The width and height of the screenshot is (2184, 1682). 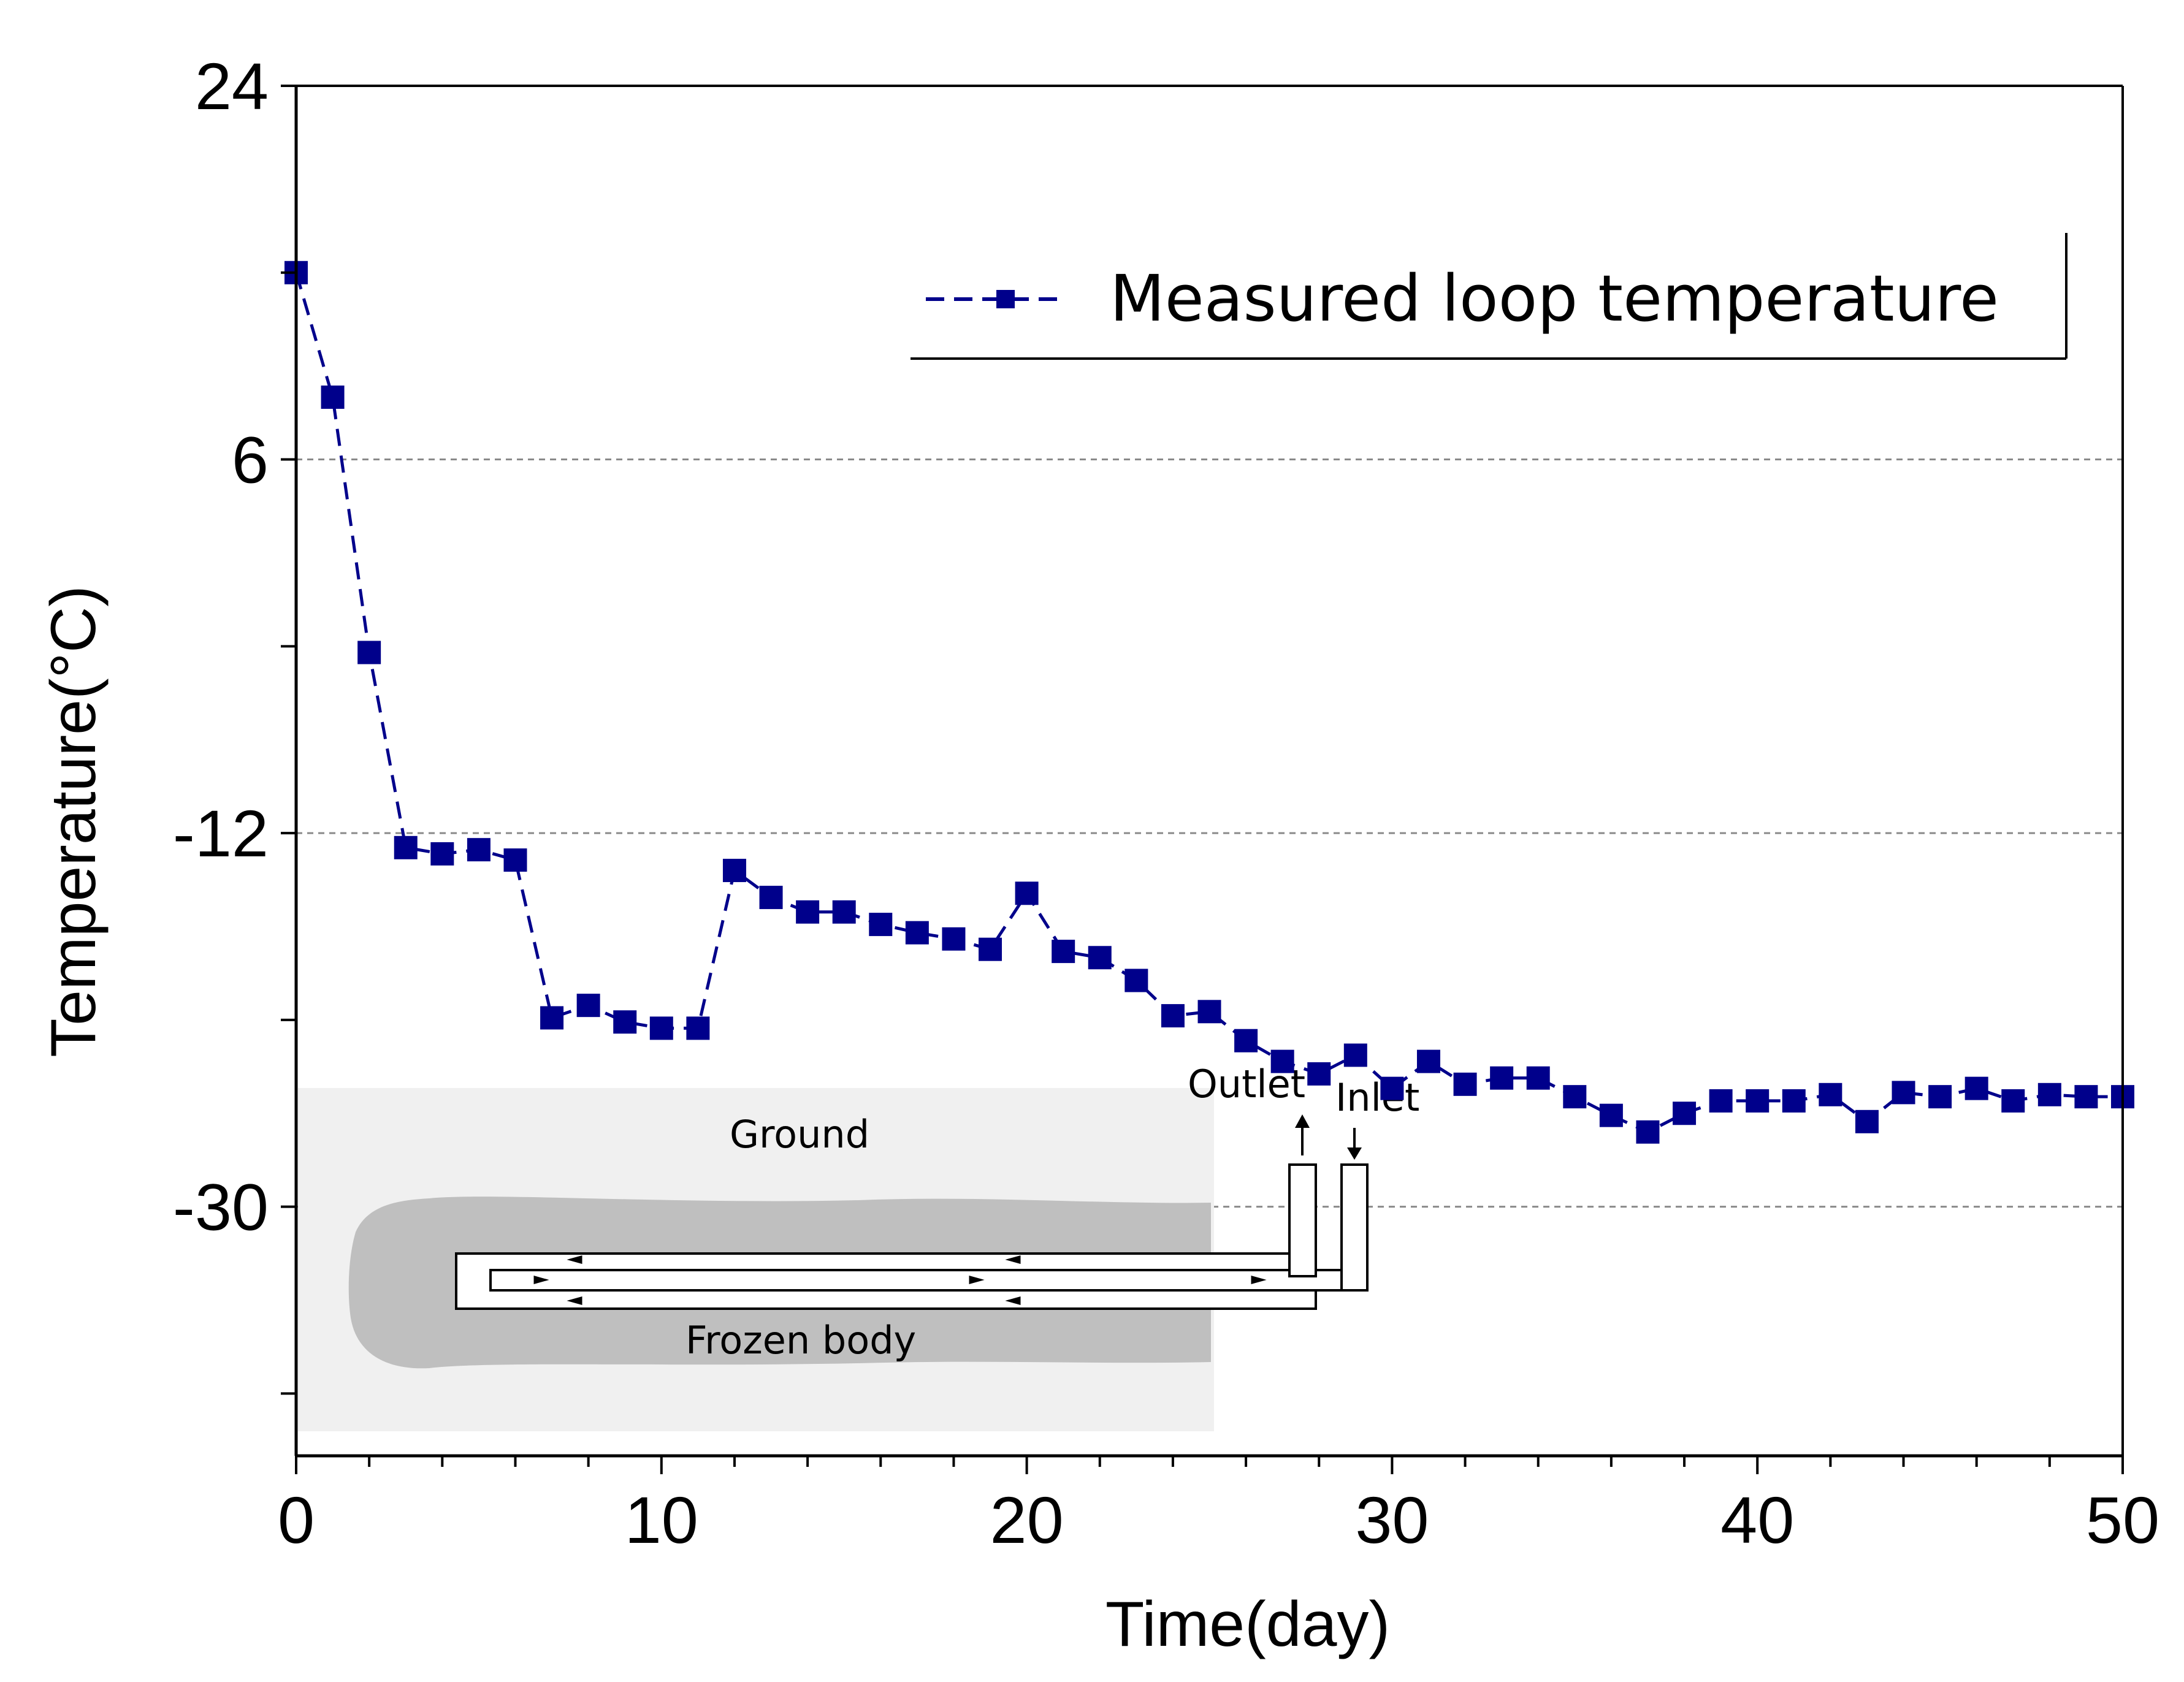 What do you see at coordinates (1005, 299) in the screenshot?
I see `legend-marker-swatch` at bounding box center [1005, 299].